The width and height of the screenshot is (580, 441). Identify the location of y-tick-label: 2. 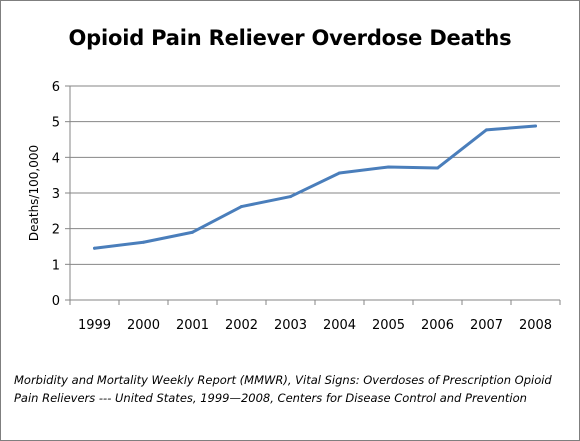
(56, 230).